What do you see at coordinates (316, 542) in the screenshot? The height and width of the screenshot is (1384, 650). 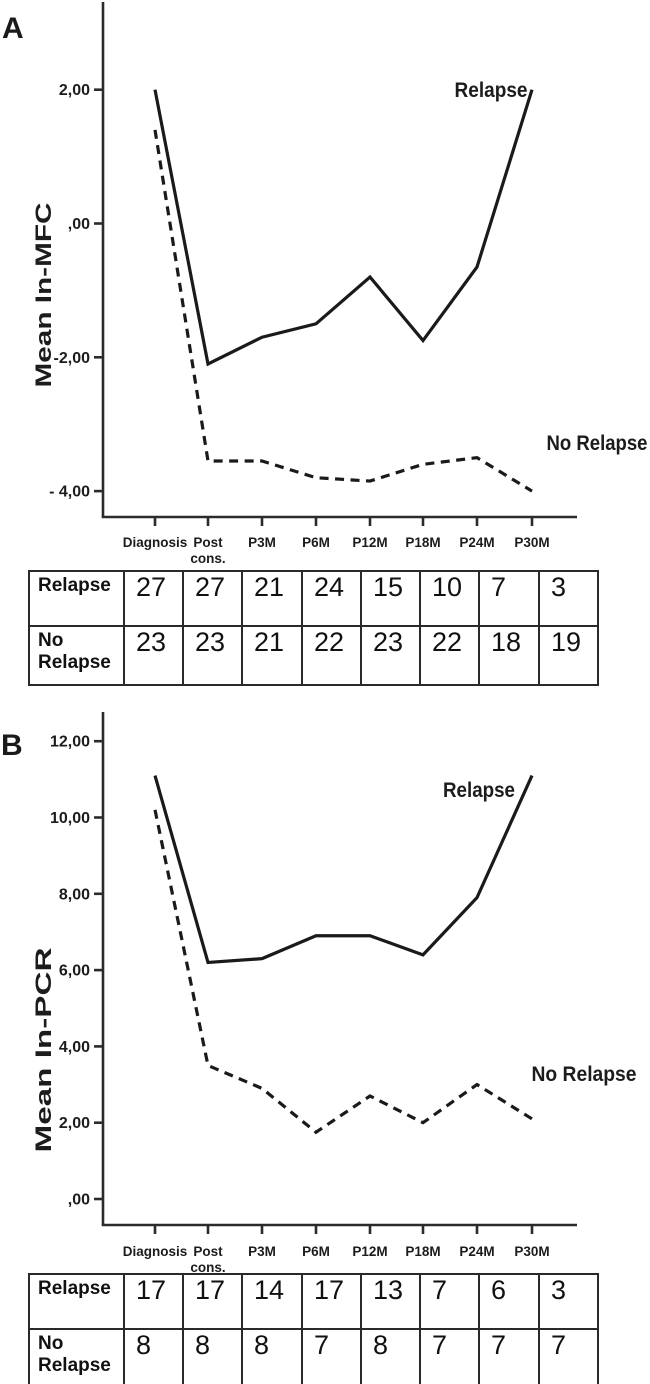 I see `x-tick-label-a: P6M` at bounding box center [316, 542].